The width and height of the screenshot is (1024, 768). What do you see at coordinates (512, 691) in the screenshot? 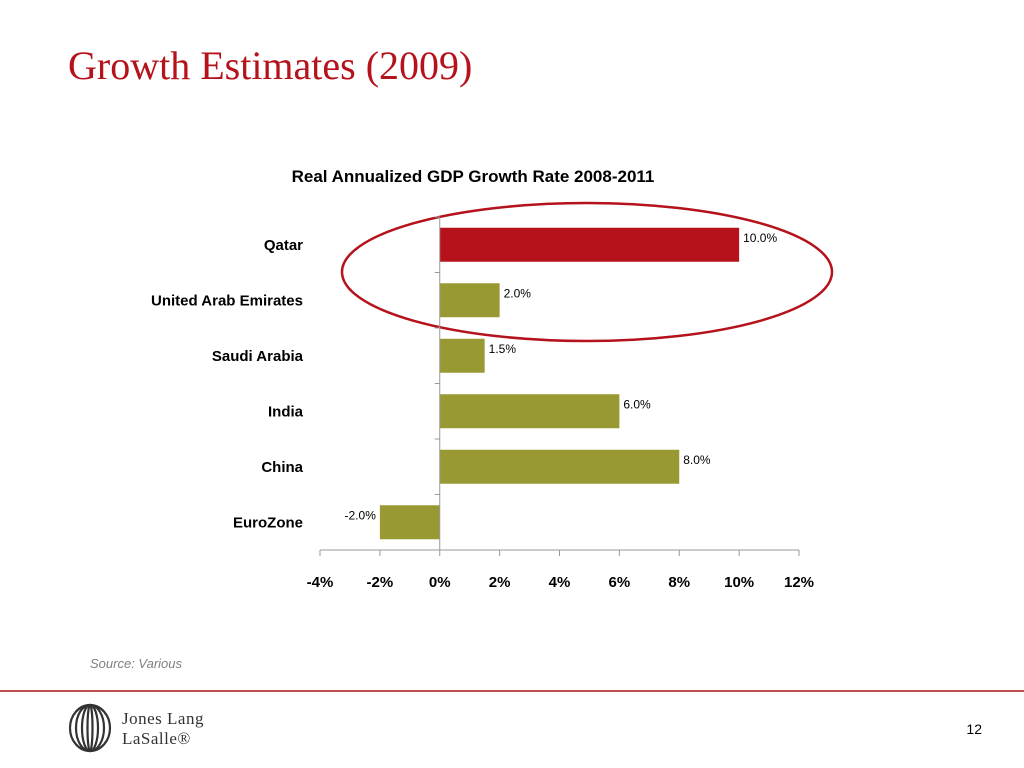
I see `footer-divider` at bounding box center [512, 691].